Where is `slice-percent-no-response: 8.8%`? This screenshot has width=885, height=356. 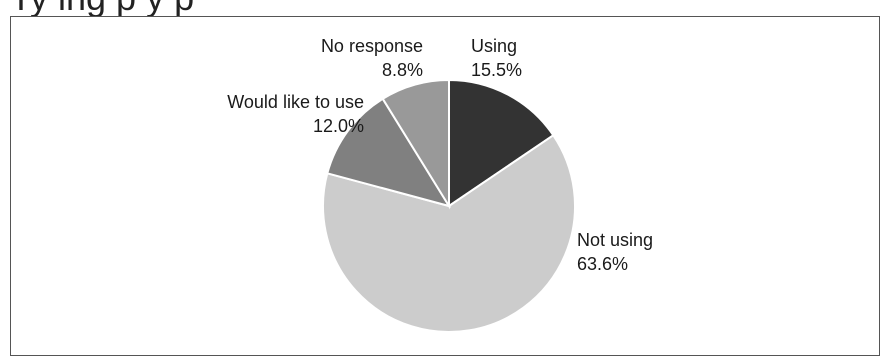
slice-percent-no-response: 8.8% is located at coordinates (402, 70).